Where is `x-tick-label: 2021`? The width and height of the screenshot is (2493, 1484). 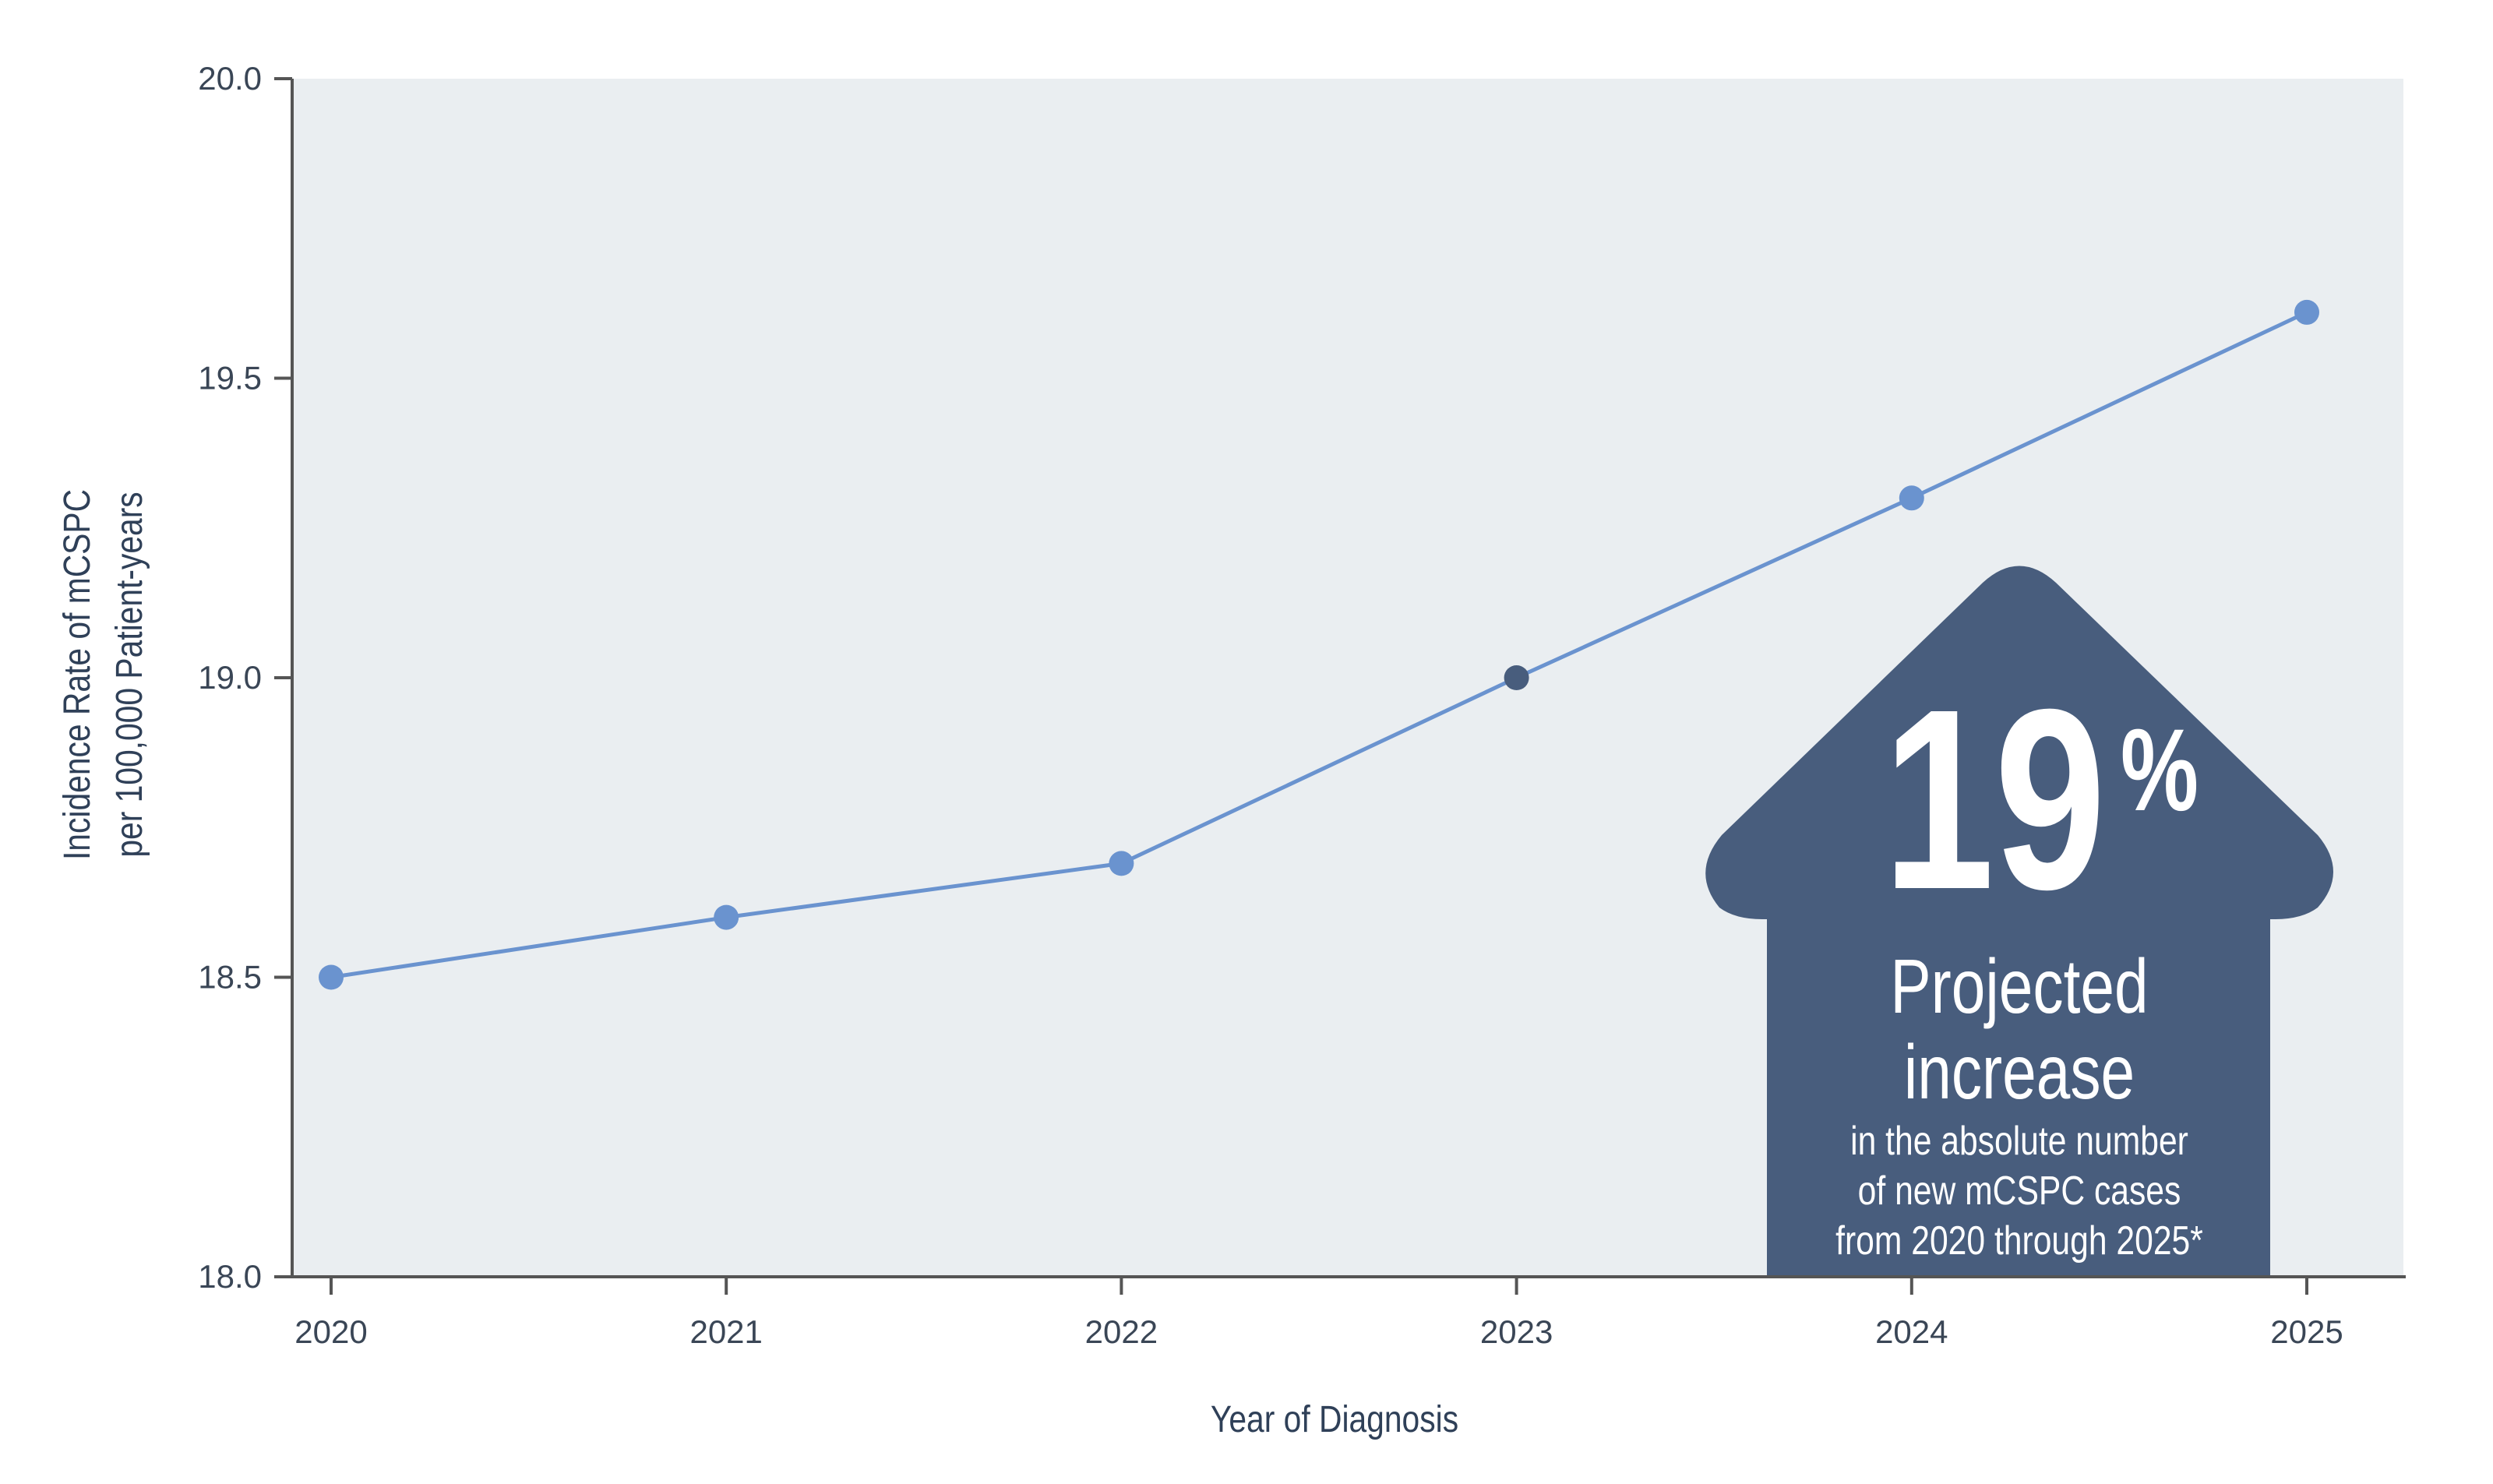 x-tick-label: 2021 is located at coordinates (725, 1332).